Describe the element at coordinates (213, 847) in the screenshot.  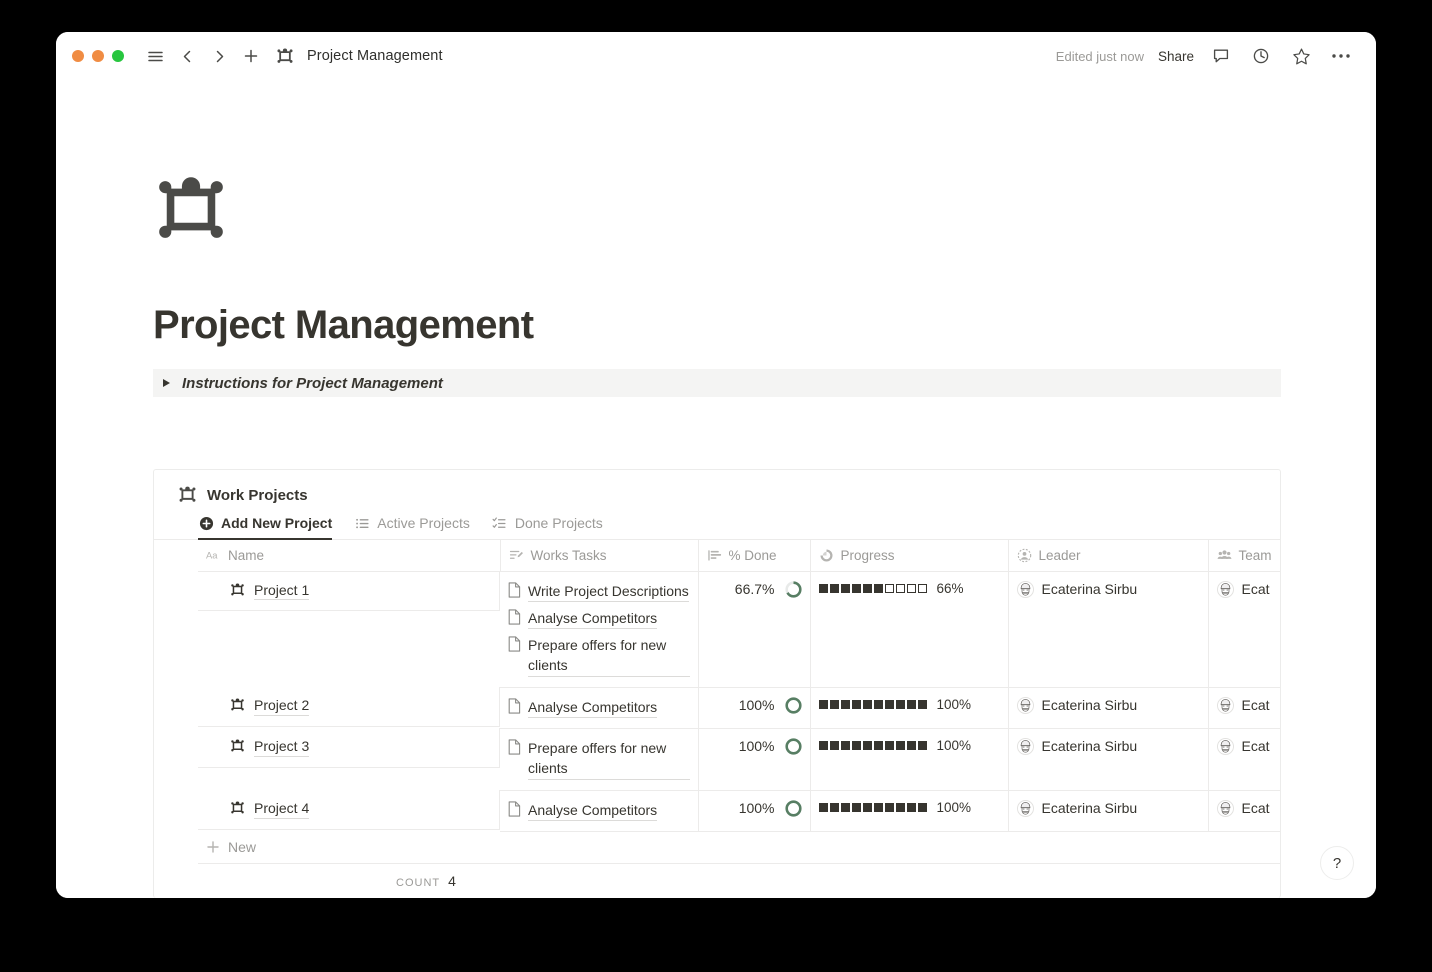
I see `plus-icon` at that location.